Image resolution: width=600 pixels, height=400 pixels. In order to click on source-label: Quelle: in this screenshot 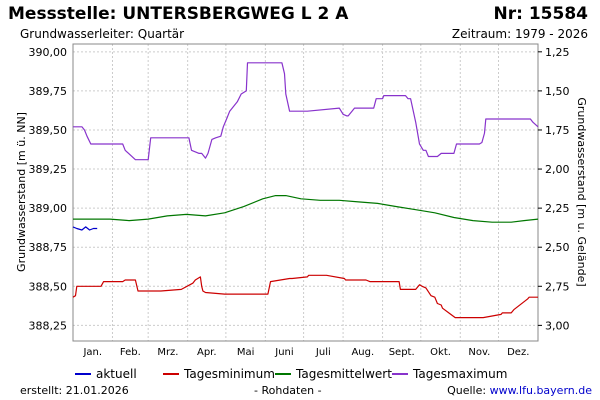, I will do `click(467, 390)`.